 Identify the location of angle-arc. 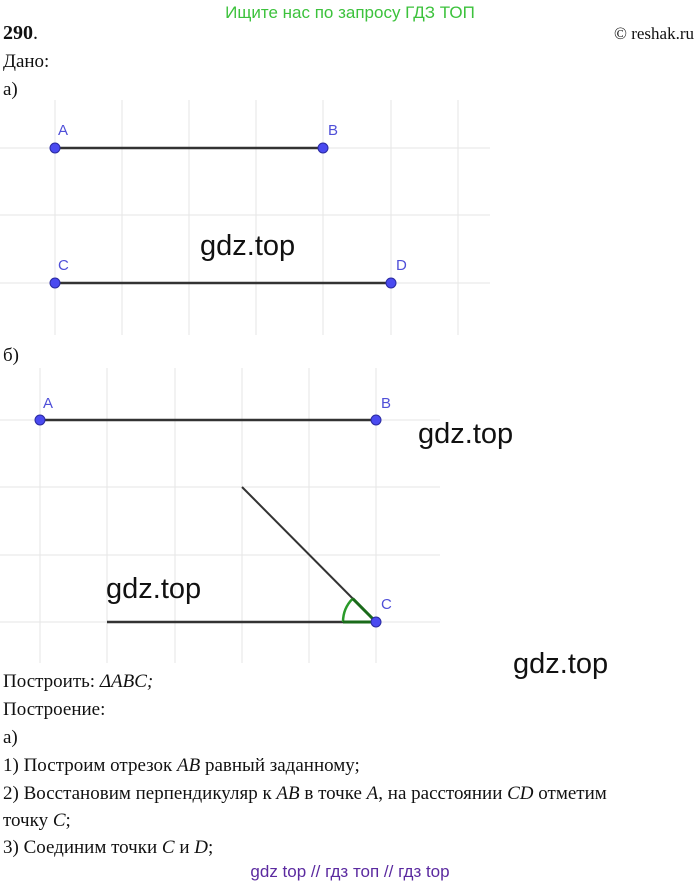
(347, 610).